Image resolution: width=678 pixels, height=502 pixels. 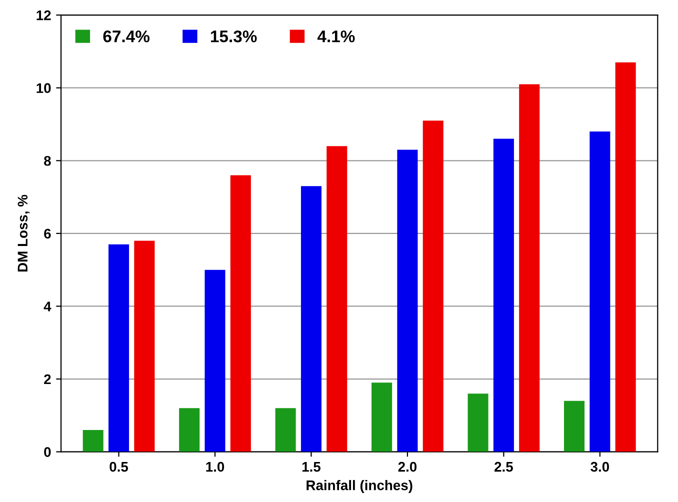 I want to click on x-tick-label: 2.0, so click(x=407, y=467).